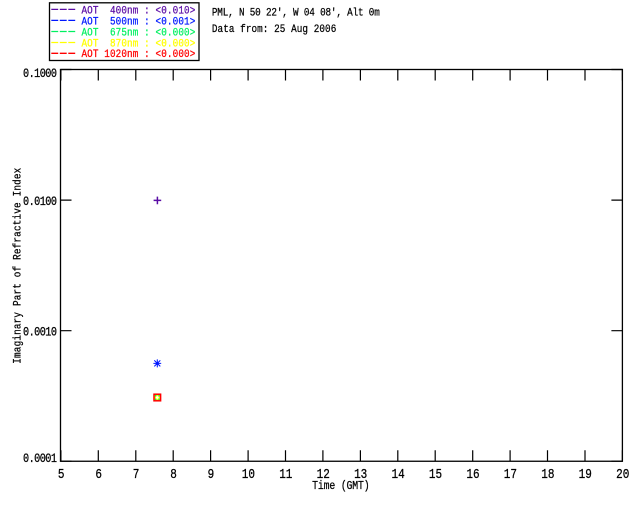 The height and width of the screenshot is (517, 640). I want to click on svg-text: AOT 500nm : <0.001>, so click(139, 22).